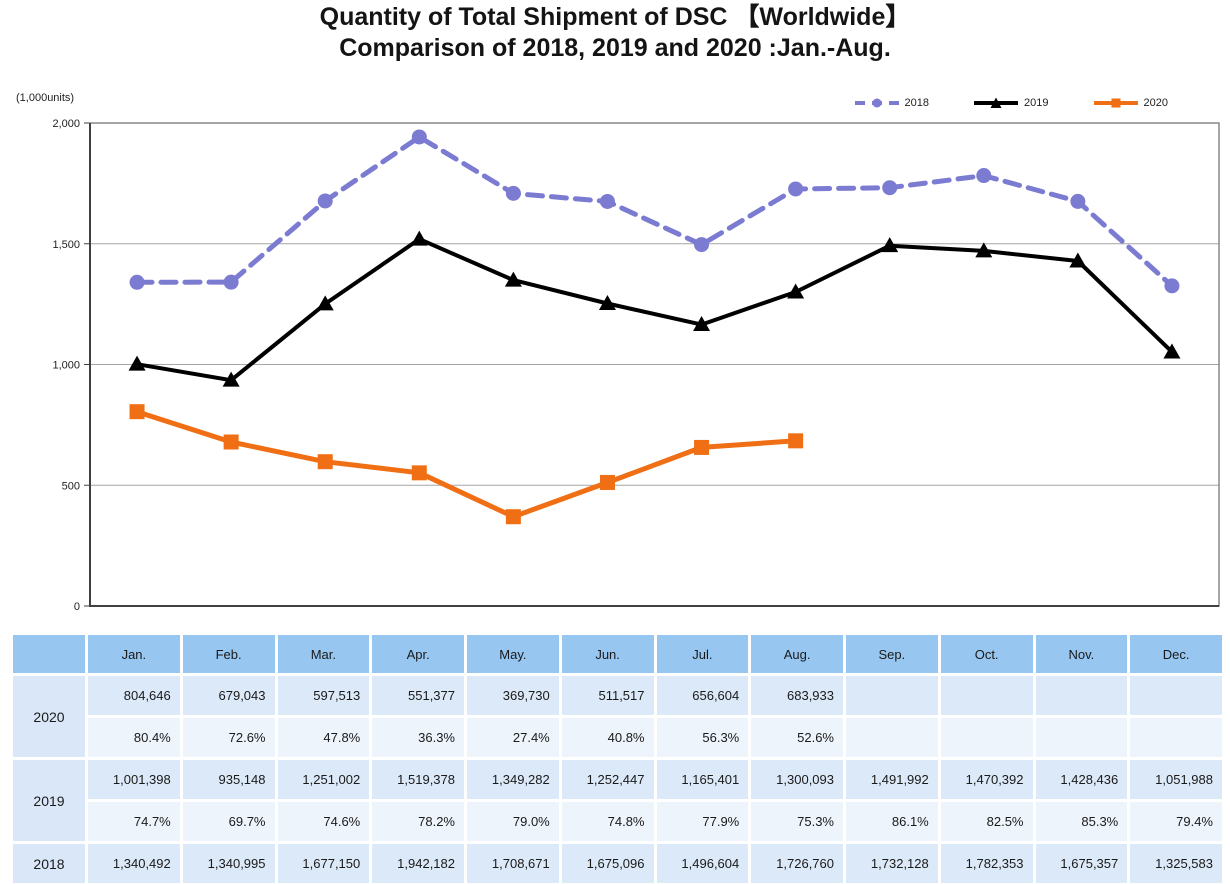 This screenshot has height=884, width=1230. Describe the element at coordinates (323, 821) in the screenshot. I see `percent-cell-2019: 74.6%` at that location.